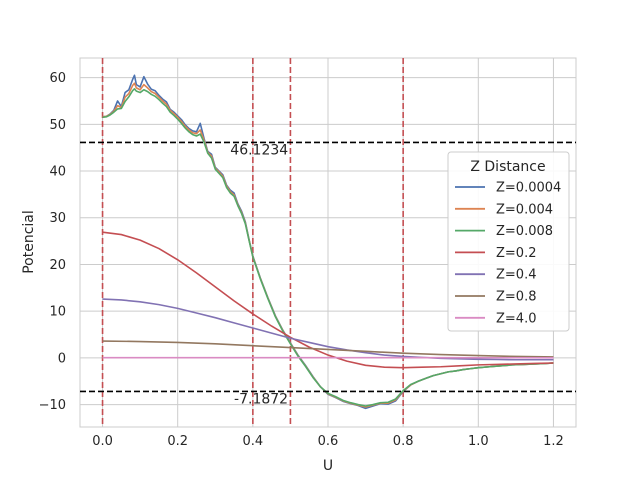  Describe the element at coordinates (524, 231) in the screenshot. I see `legend-entry-label: Z=0.008` at that location.